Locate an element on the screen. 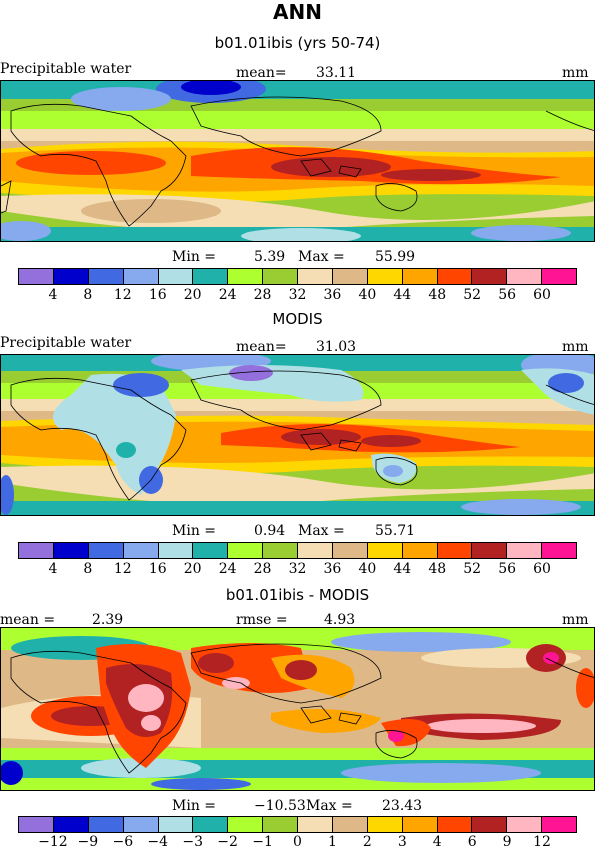 The image size is (595, 850). panel-2-colorbar is located at coordinates (297, 550).